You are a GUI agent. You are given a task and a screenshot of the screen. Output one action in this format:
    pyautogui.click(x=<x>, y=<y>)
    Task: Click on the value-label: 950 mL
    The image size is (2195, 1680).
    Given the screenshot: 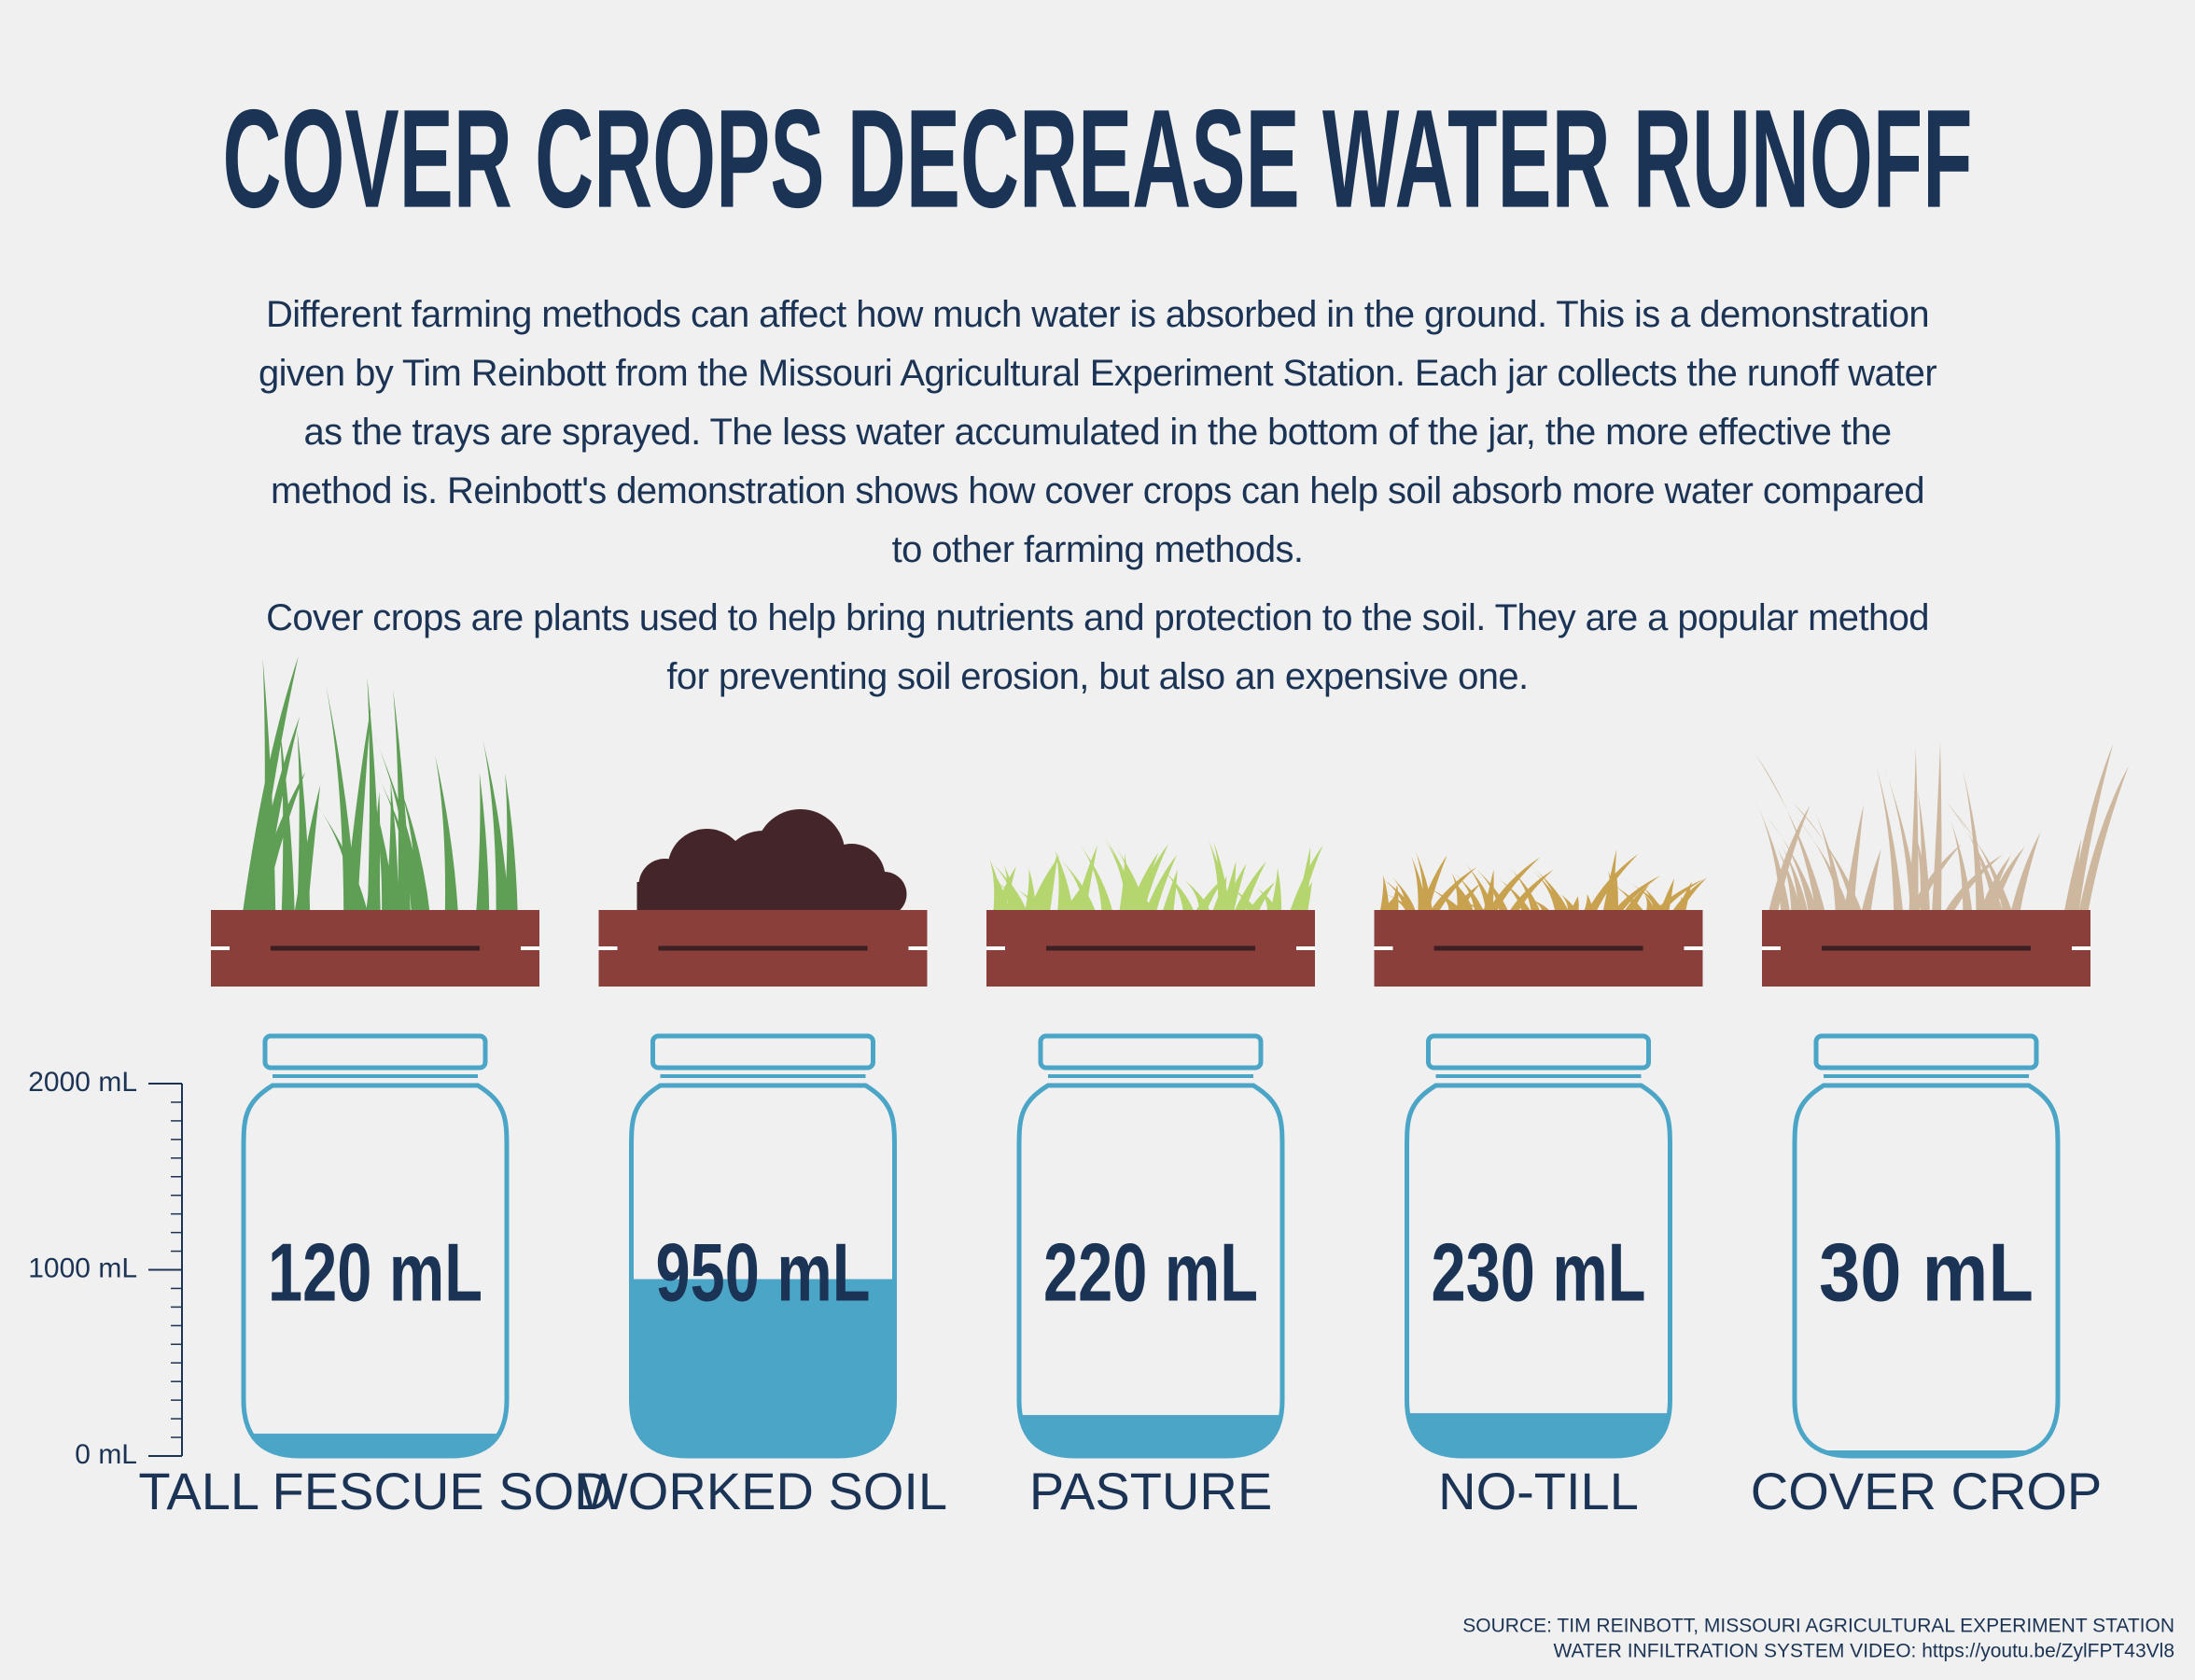 What is the action you would take?
    pyautogui.click(x=763, y=1271)
    